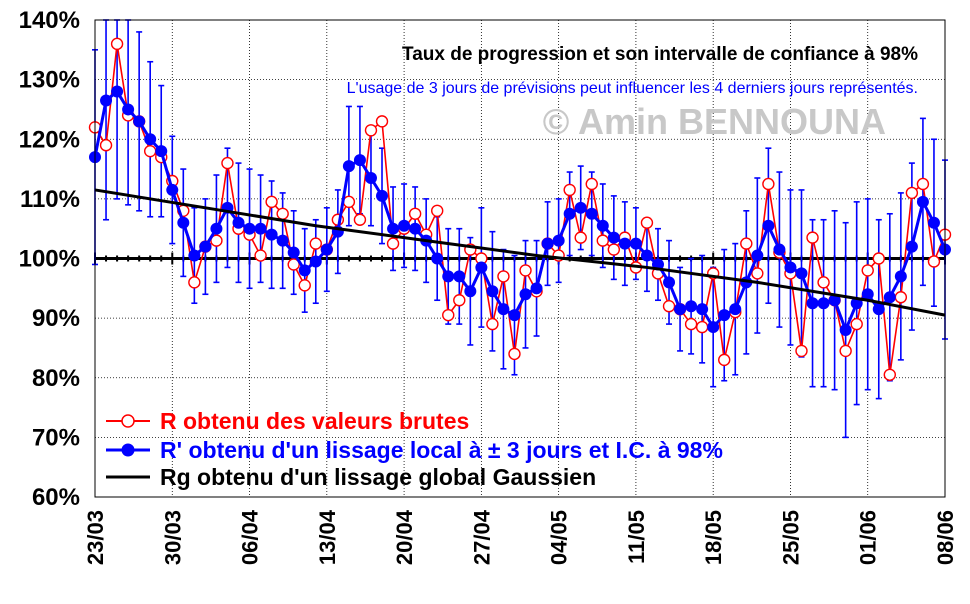 Image resolution: width=970 pixels, height=604 pixels. I want to click on x-tick-label: 30/03, so click(172, 537).